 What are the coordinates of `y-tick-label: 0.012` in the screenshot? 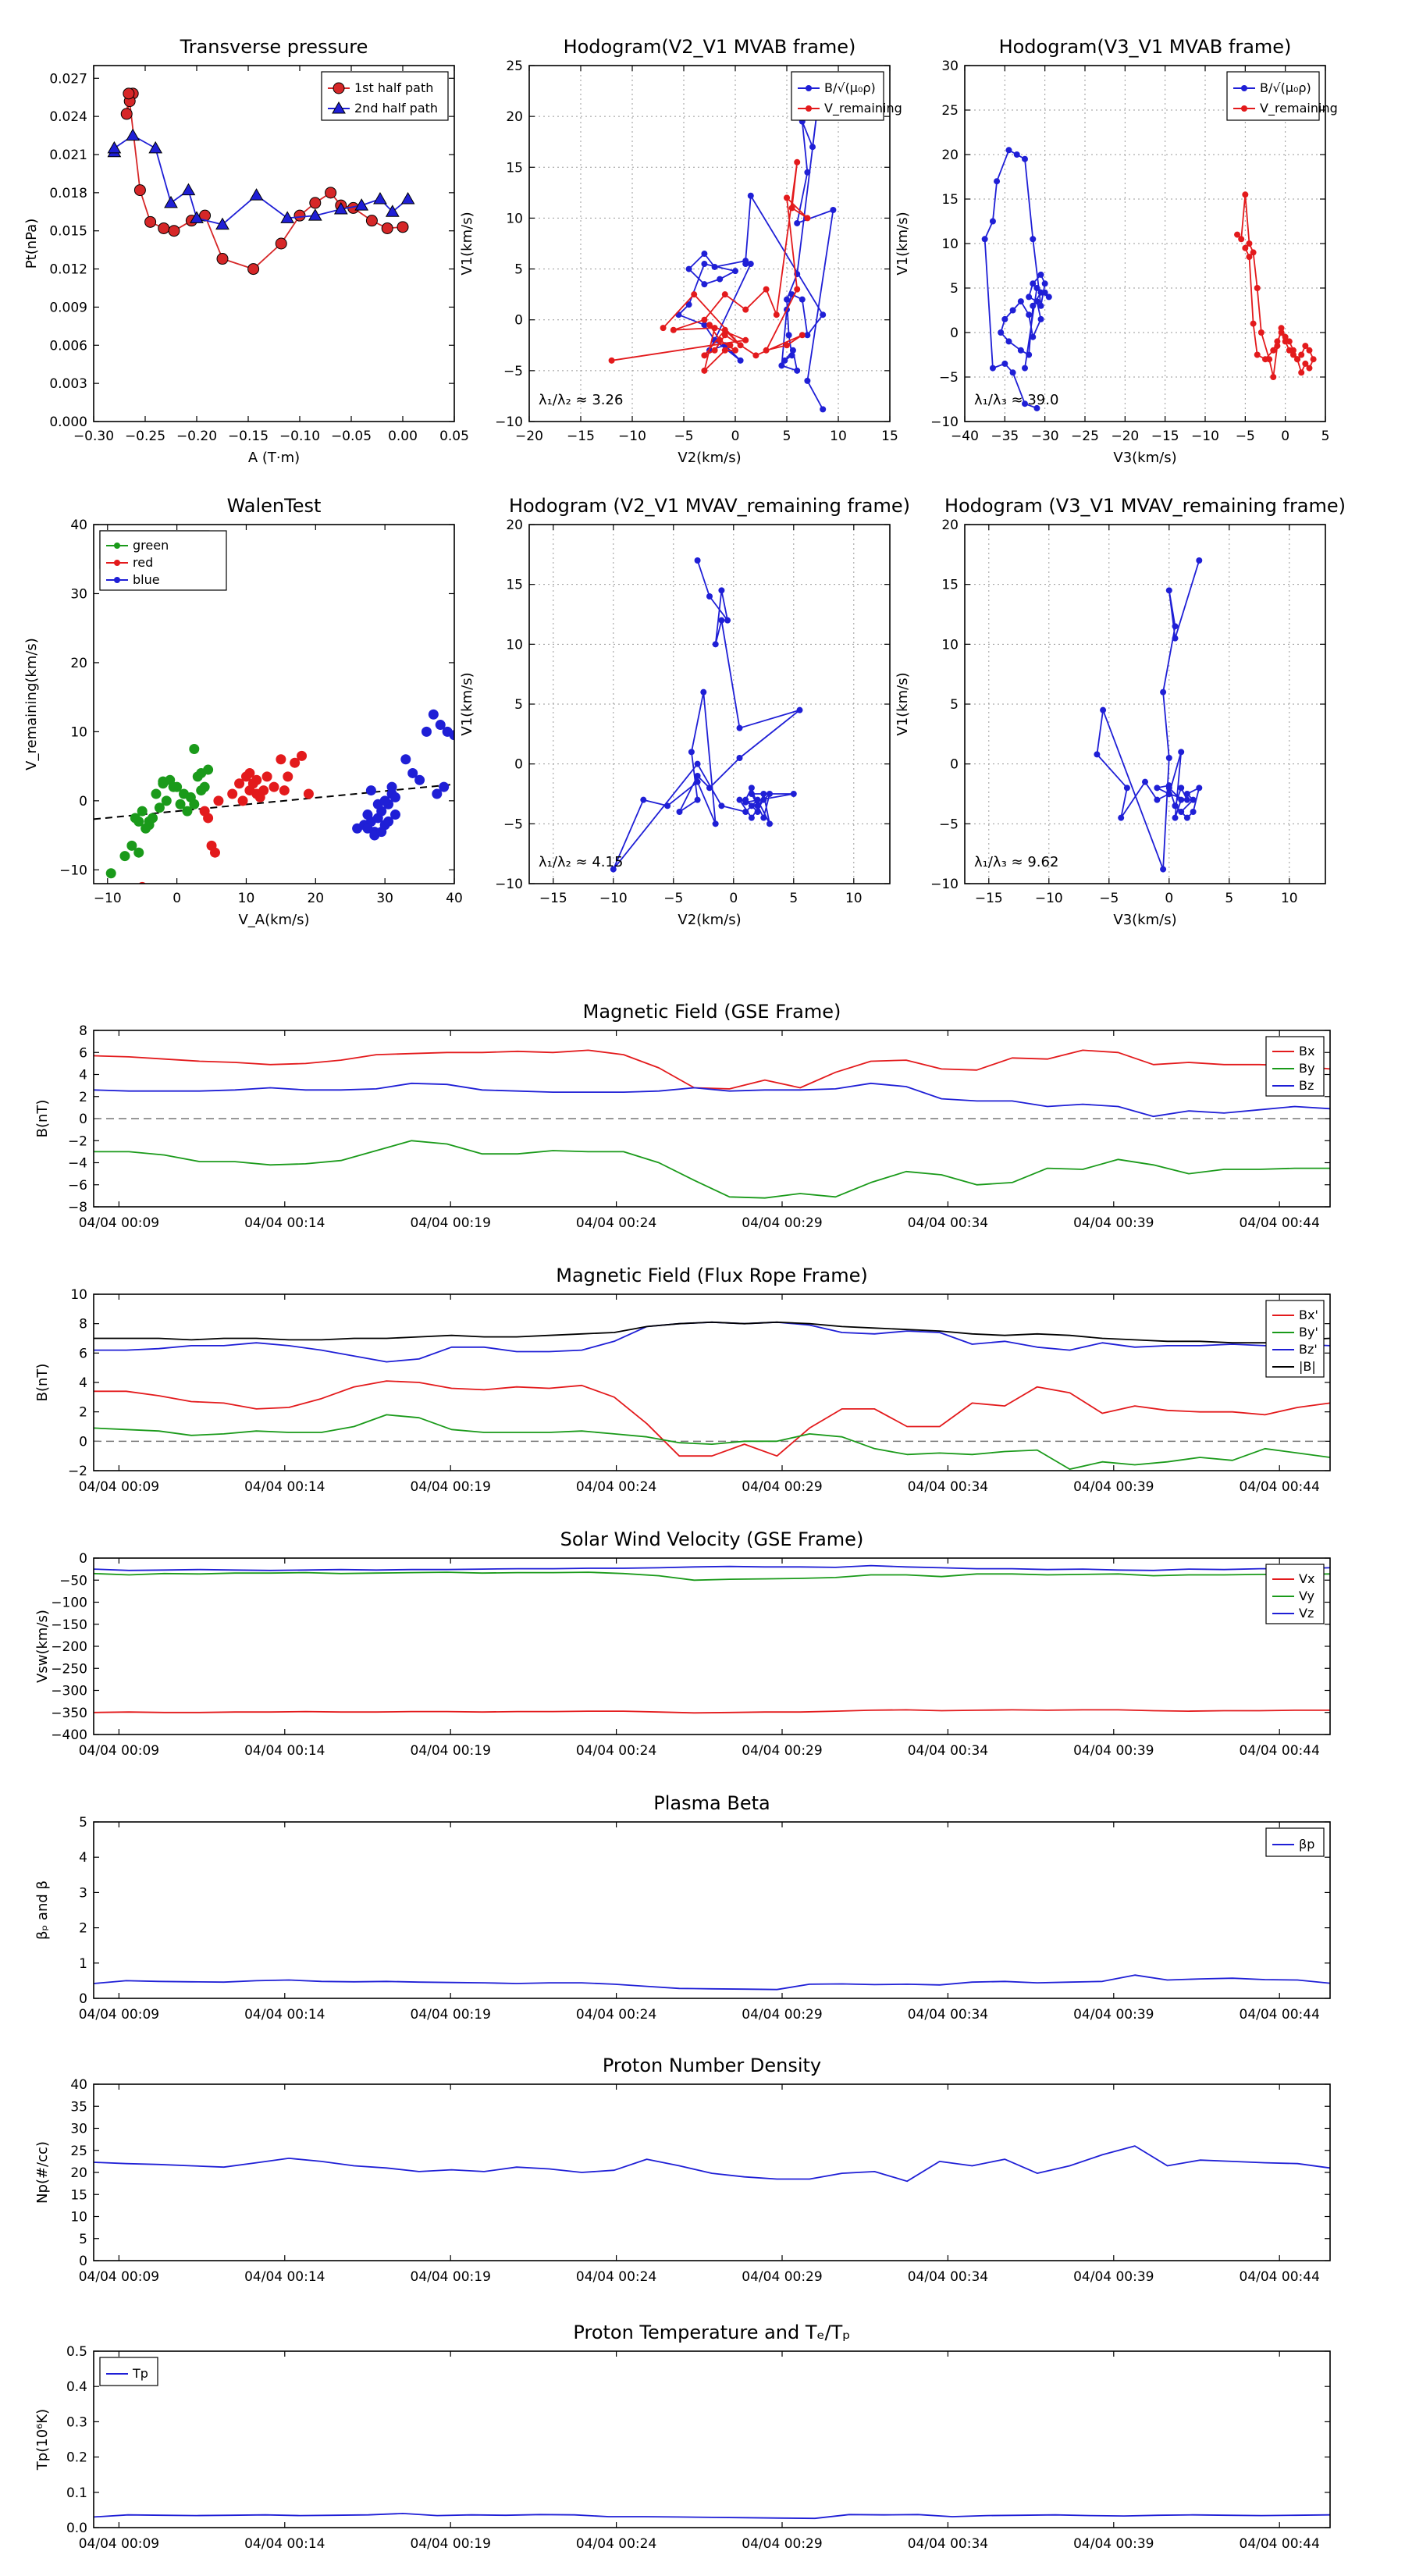 It's located at (68, 270).